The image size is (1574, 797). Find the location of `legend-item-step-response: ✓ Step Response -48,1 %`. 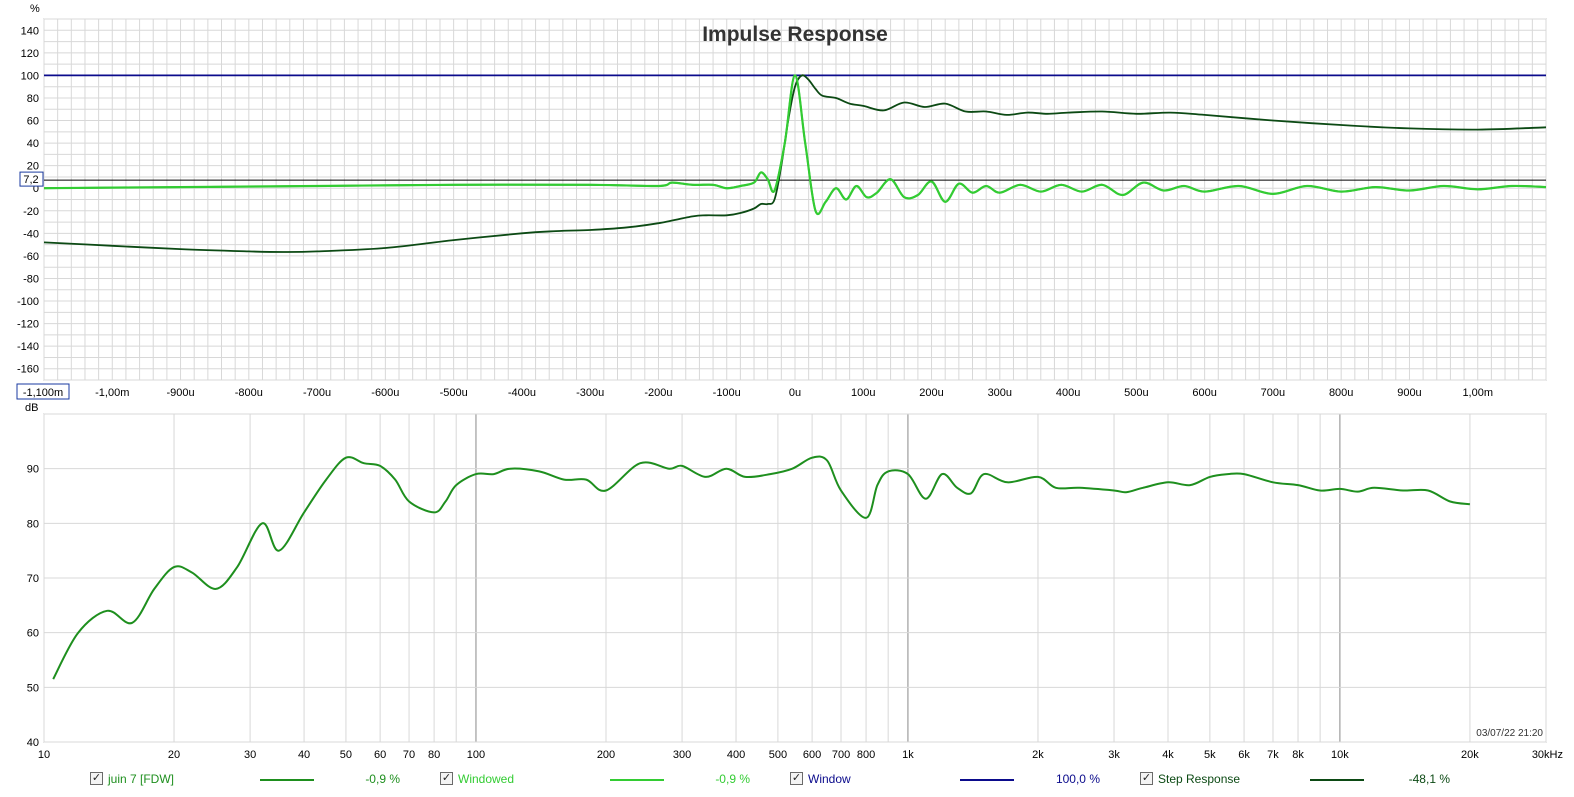

legend-item-step-response: ✓ Step Response -48,1 % is located at coordinates (1310, 780).